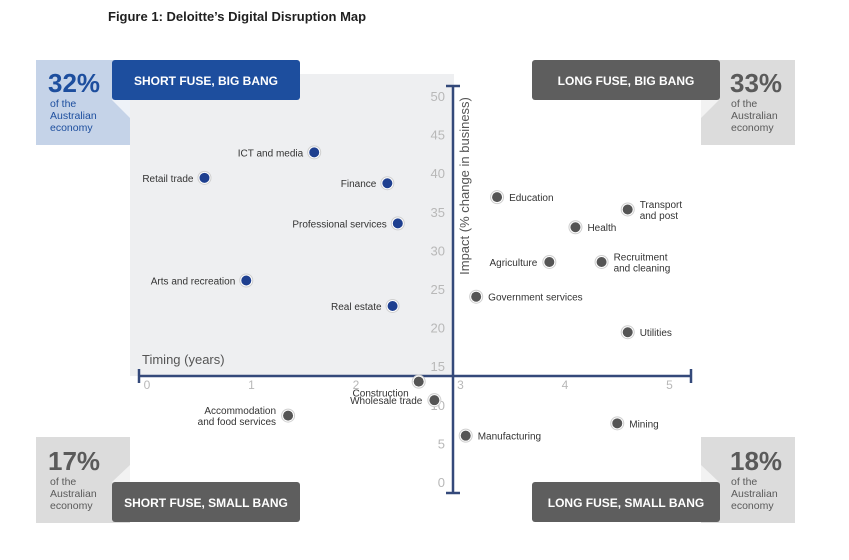  I want to click on point-label: Agriculture, so click(514, 263).